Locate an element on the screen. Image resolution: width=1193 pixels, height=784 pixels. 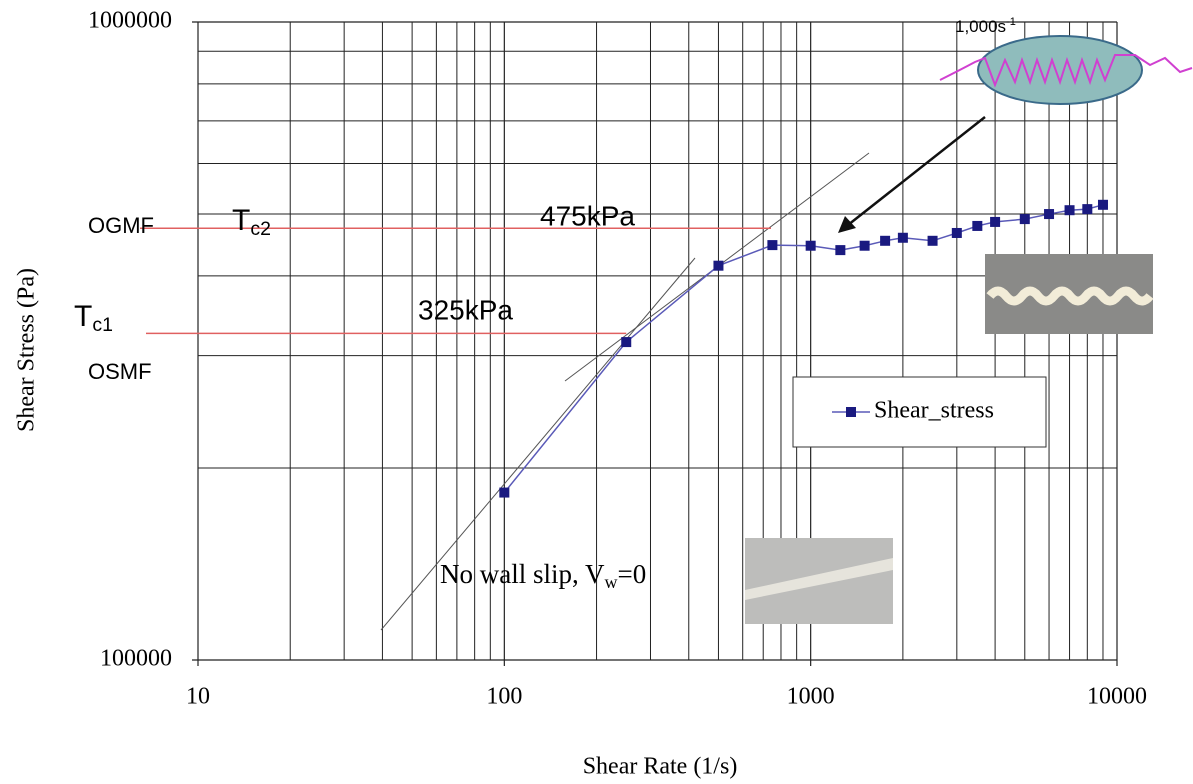
x-tick-label: 100 is located at coordinates (504, 697).